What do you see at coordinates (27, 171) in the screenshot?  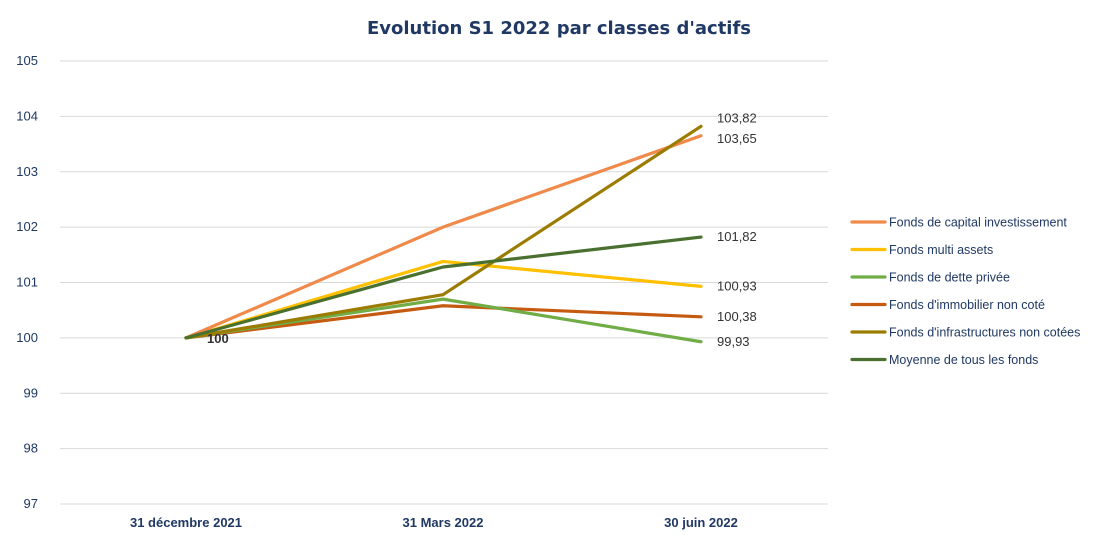 I see `y-tick-label: 103` at bounding box center [27, 171].